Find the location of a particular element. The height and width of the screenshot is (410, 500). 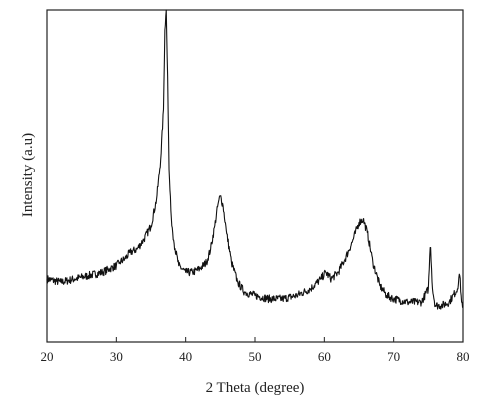

x-tick-label: 80 is located at coordinates (463, 356).